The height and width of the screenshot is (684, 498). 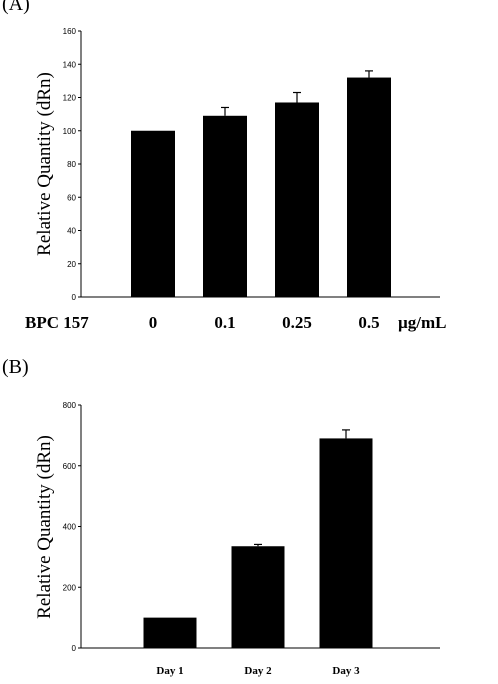 What do you see at coordinates (74, 648) in the screenshot?
I see `chart-b-y-tick-label: 0` at bounding box center [74, 648].